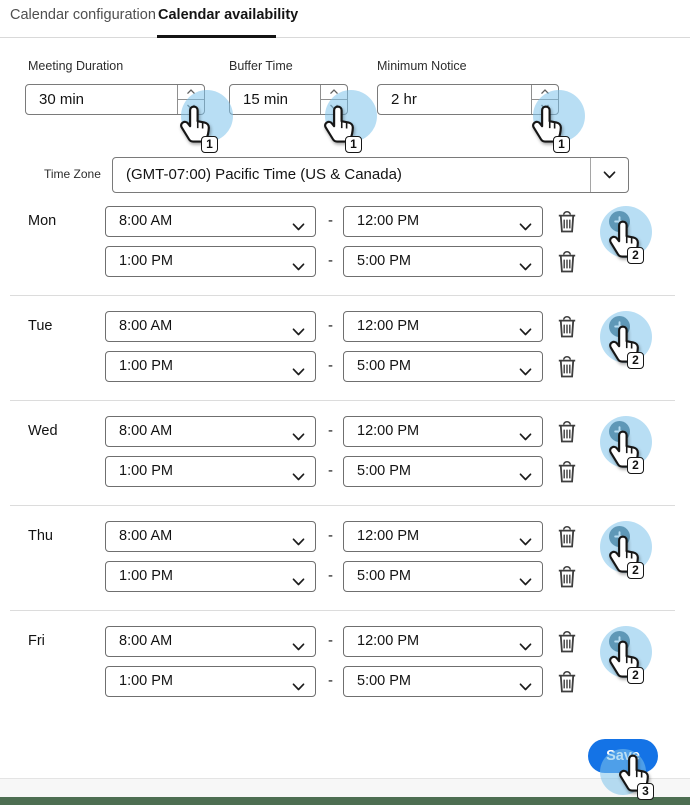 The width and height of the screenshot is (690, 805). I want to click on day-label: Wed, so click(43, 431).